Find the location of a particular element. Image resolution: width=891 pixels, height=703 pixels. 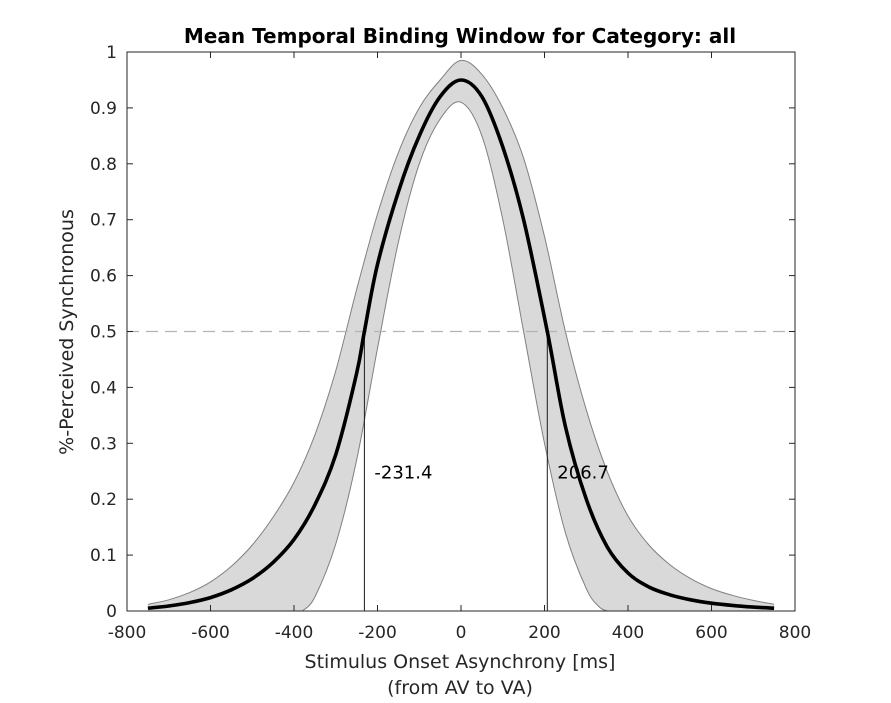

x-tick-label: -200 is located at coordinates (377, 633).